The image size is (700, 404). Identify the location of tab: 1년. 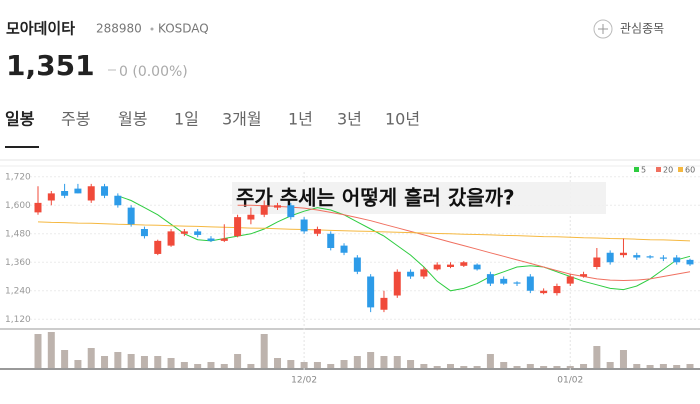
(300, 119).